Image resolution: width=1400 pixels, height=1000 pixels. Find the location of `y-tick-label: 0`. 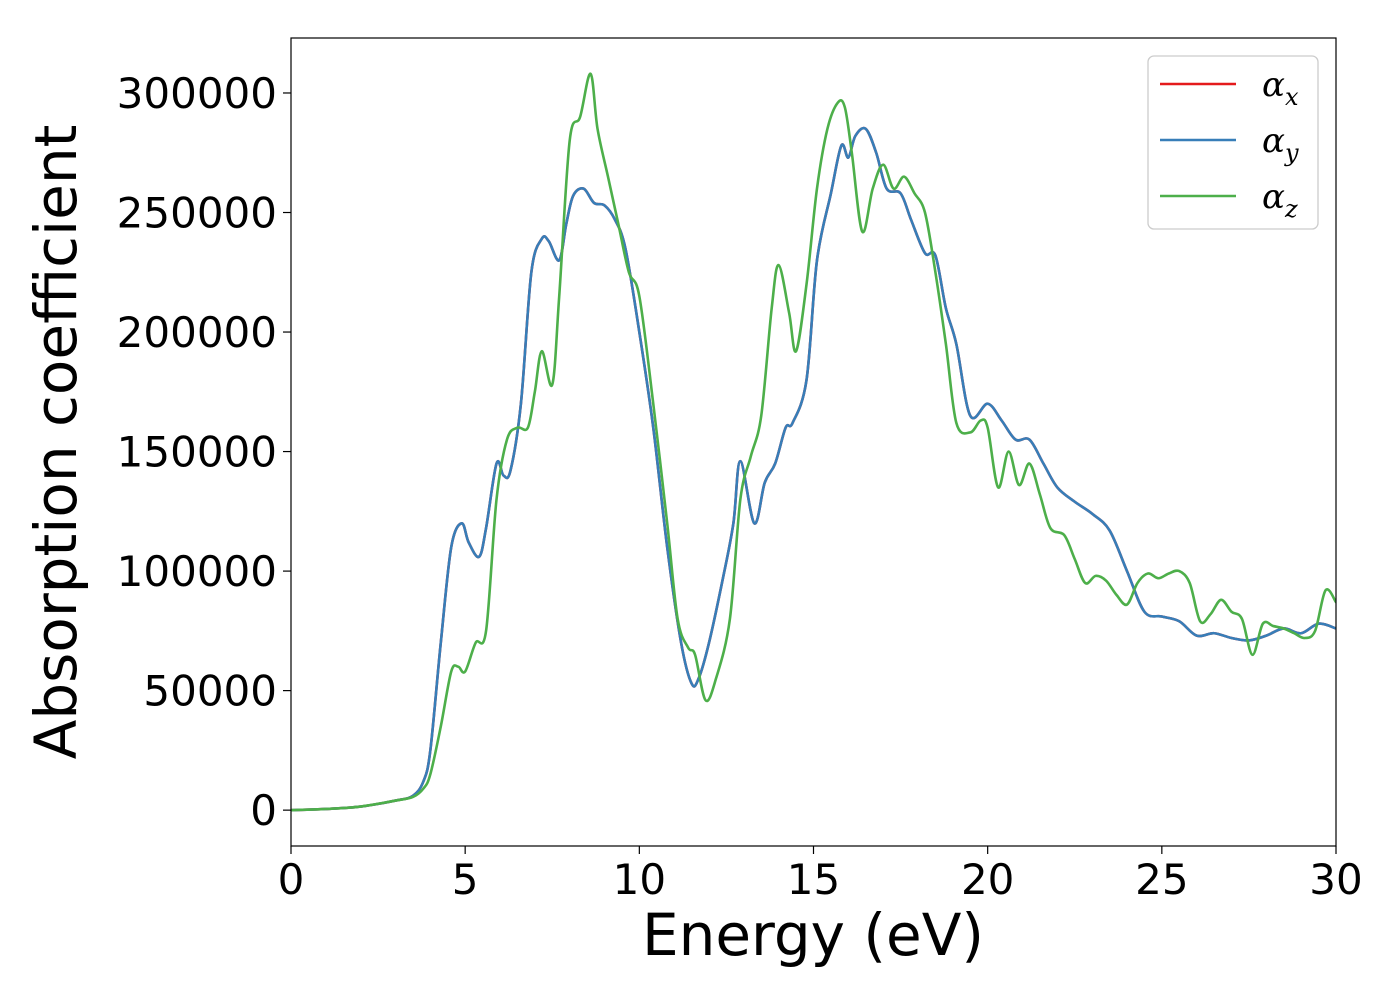

y-tick-label: 0 is located at coordinates (263, 810).